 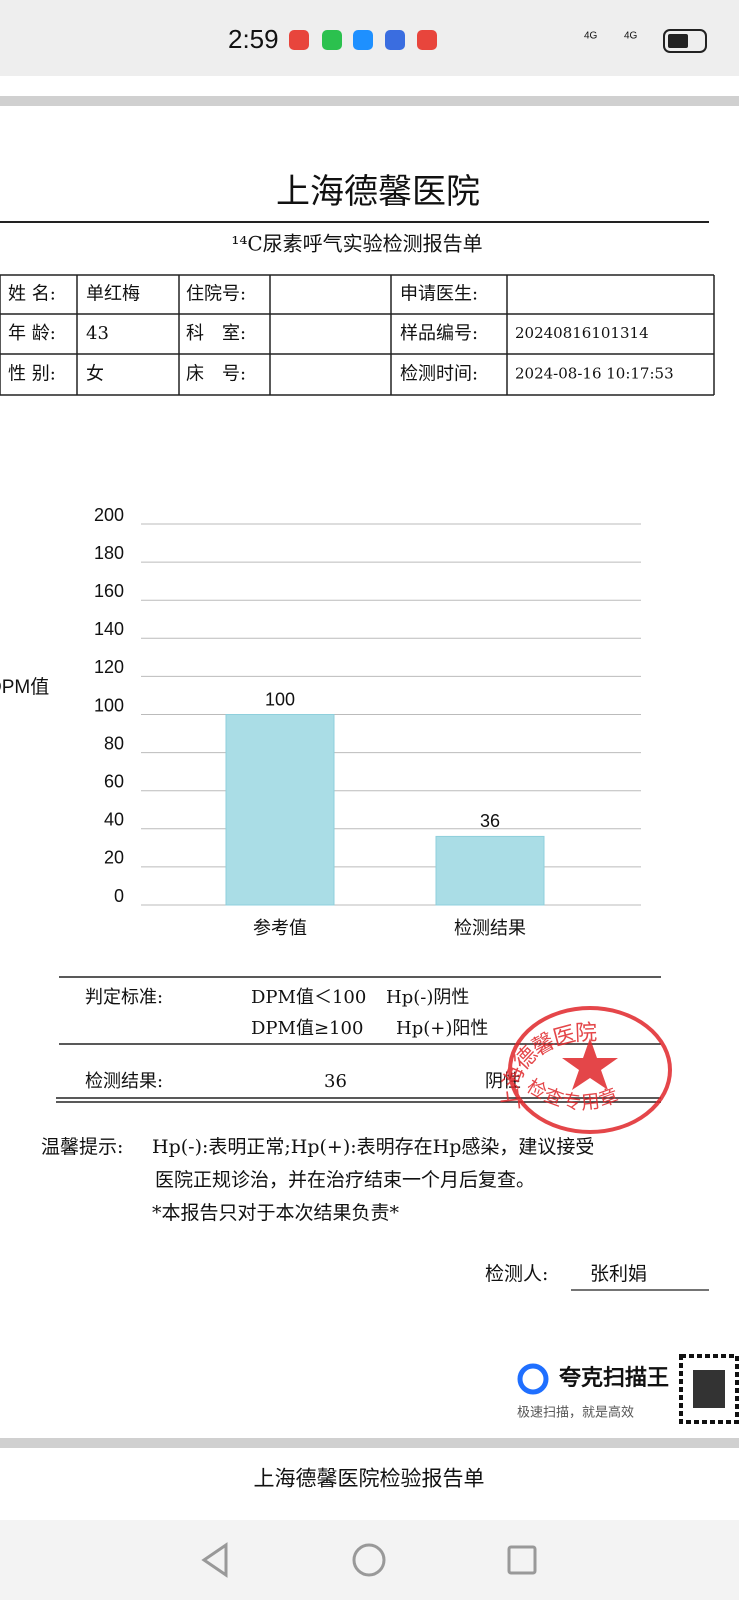 I want to click on recents-button, so click(x=522, y=1560).